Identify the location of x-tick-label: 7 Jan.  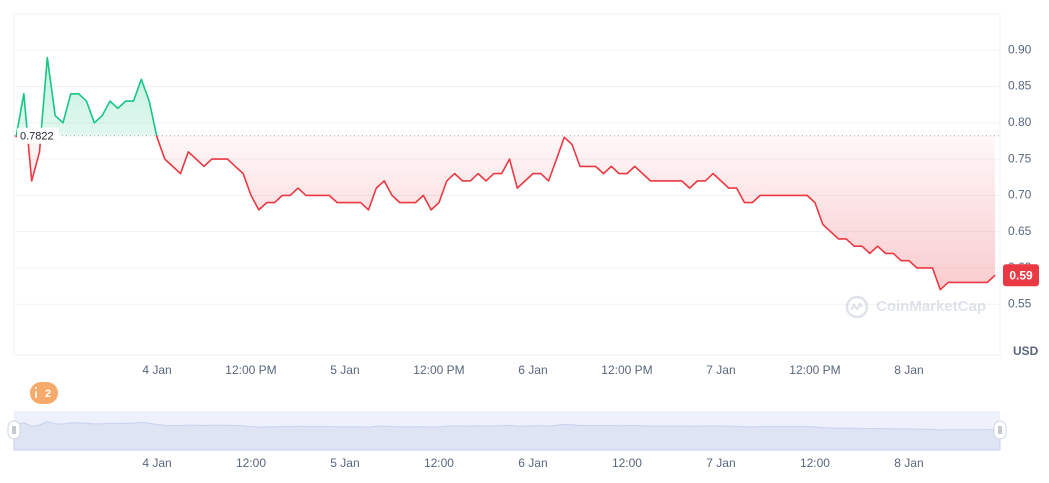
(720, 370).